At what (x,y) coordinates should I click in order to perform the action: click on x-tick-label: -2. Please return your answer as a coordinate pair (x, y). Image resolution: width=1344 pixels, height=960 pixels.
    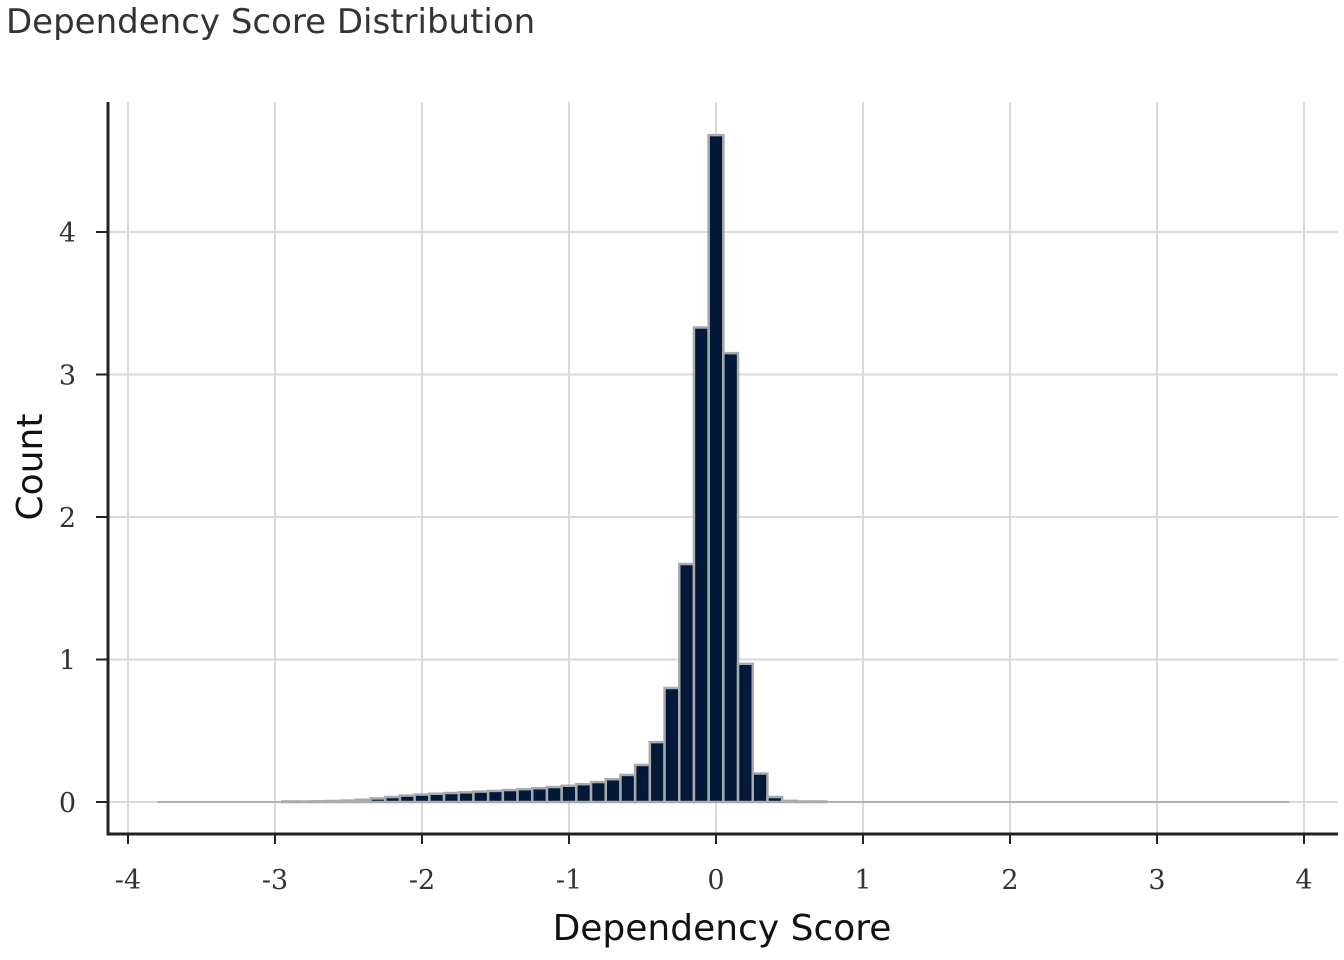
    Looking at the image, I should click on (422, 880).